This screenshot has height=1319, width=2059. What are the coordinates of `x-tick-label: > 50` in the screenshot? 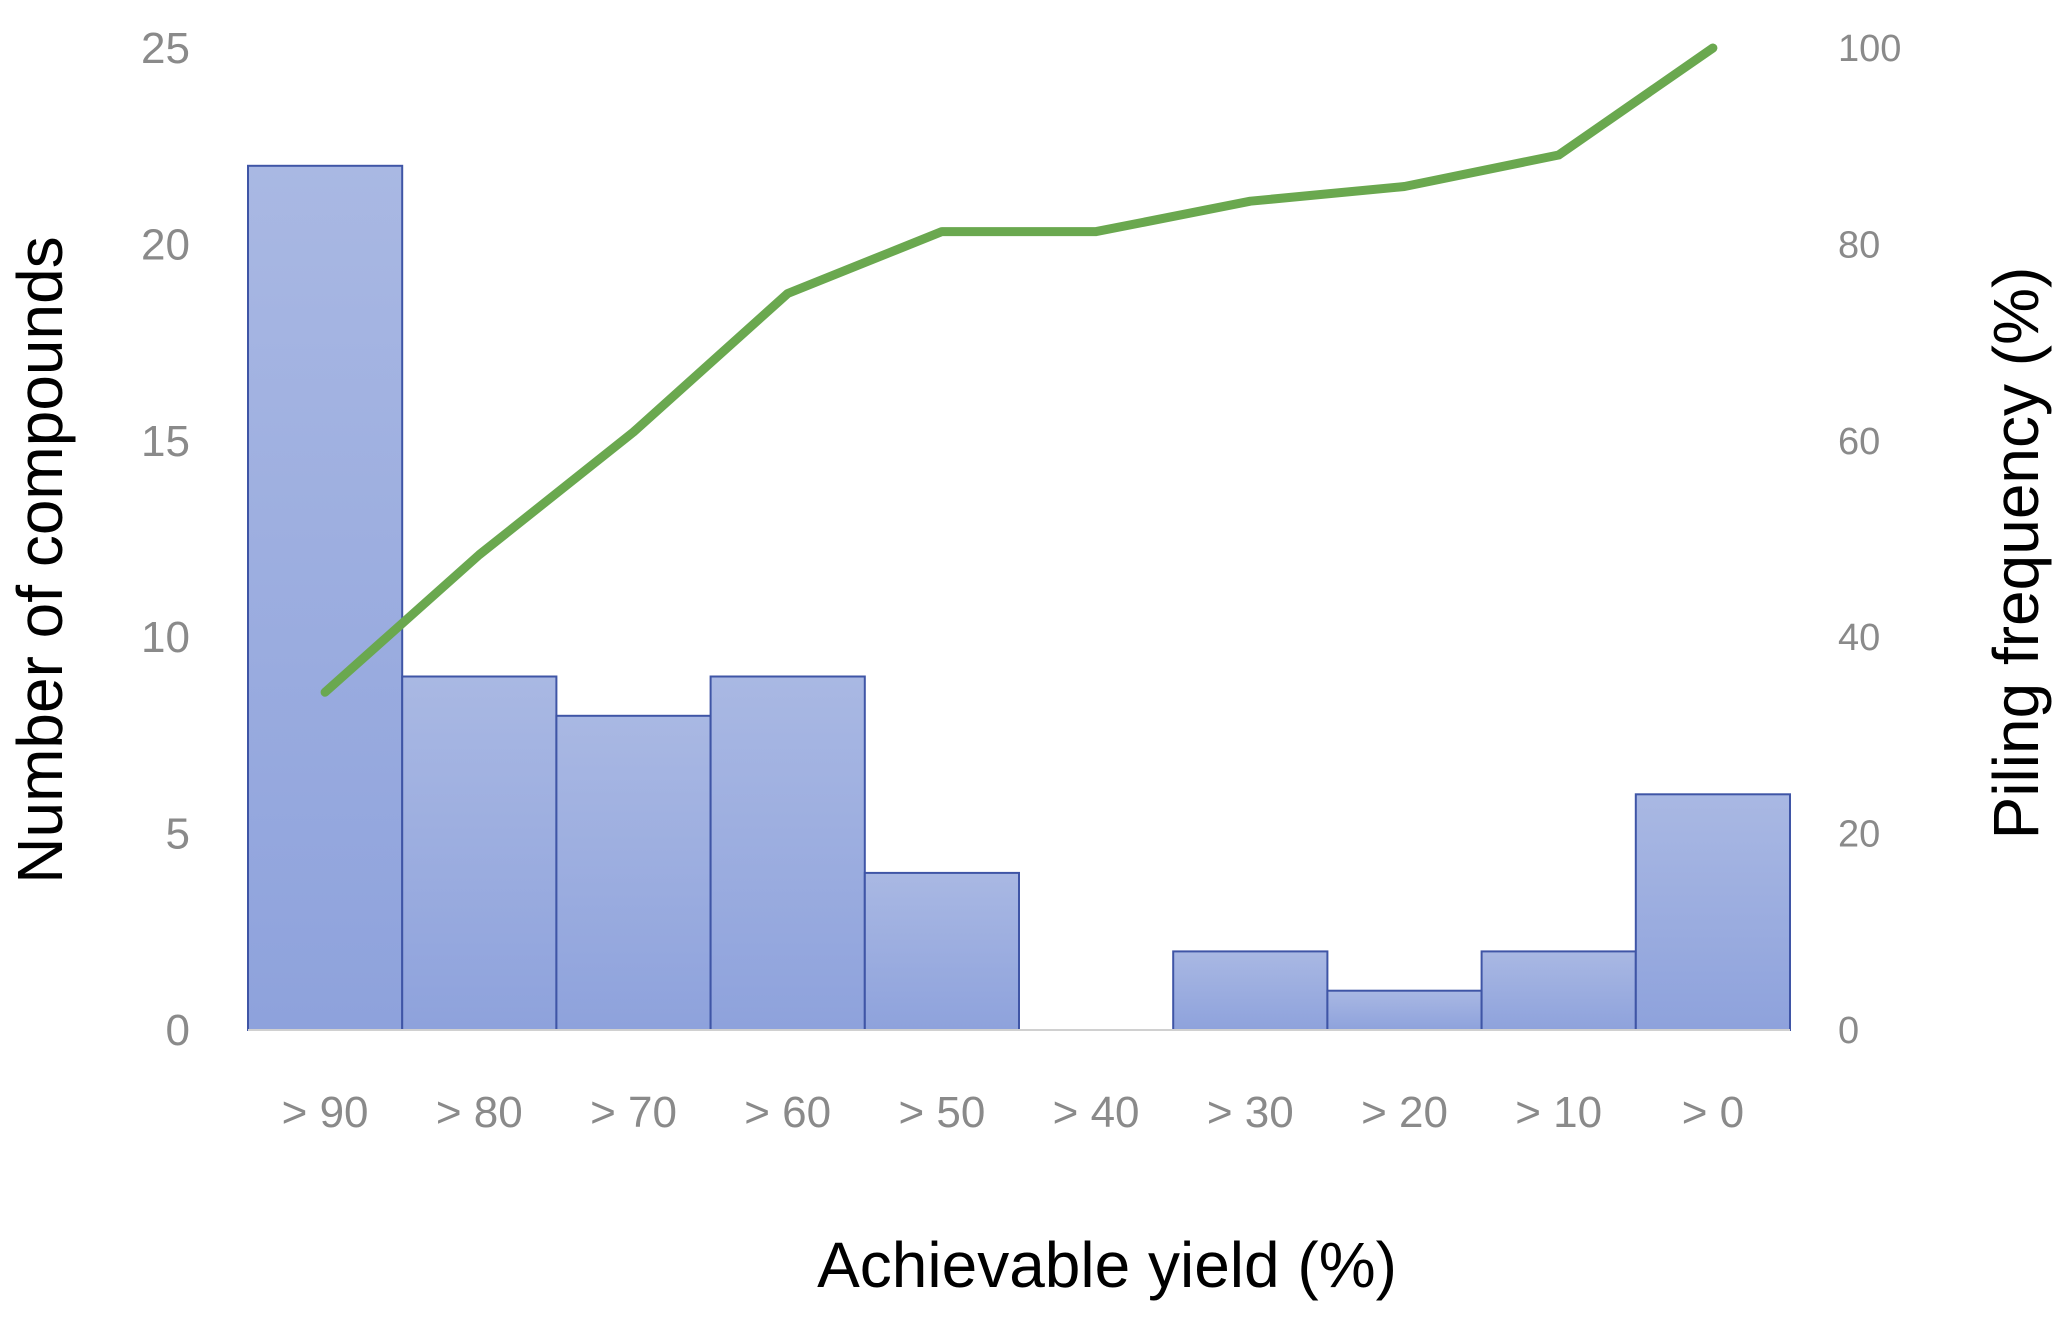 It's located at (941, 1112).